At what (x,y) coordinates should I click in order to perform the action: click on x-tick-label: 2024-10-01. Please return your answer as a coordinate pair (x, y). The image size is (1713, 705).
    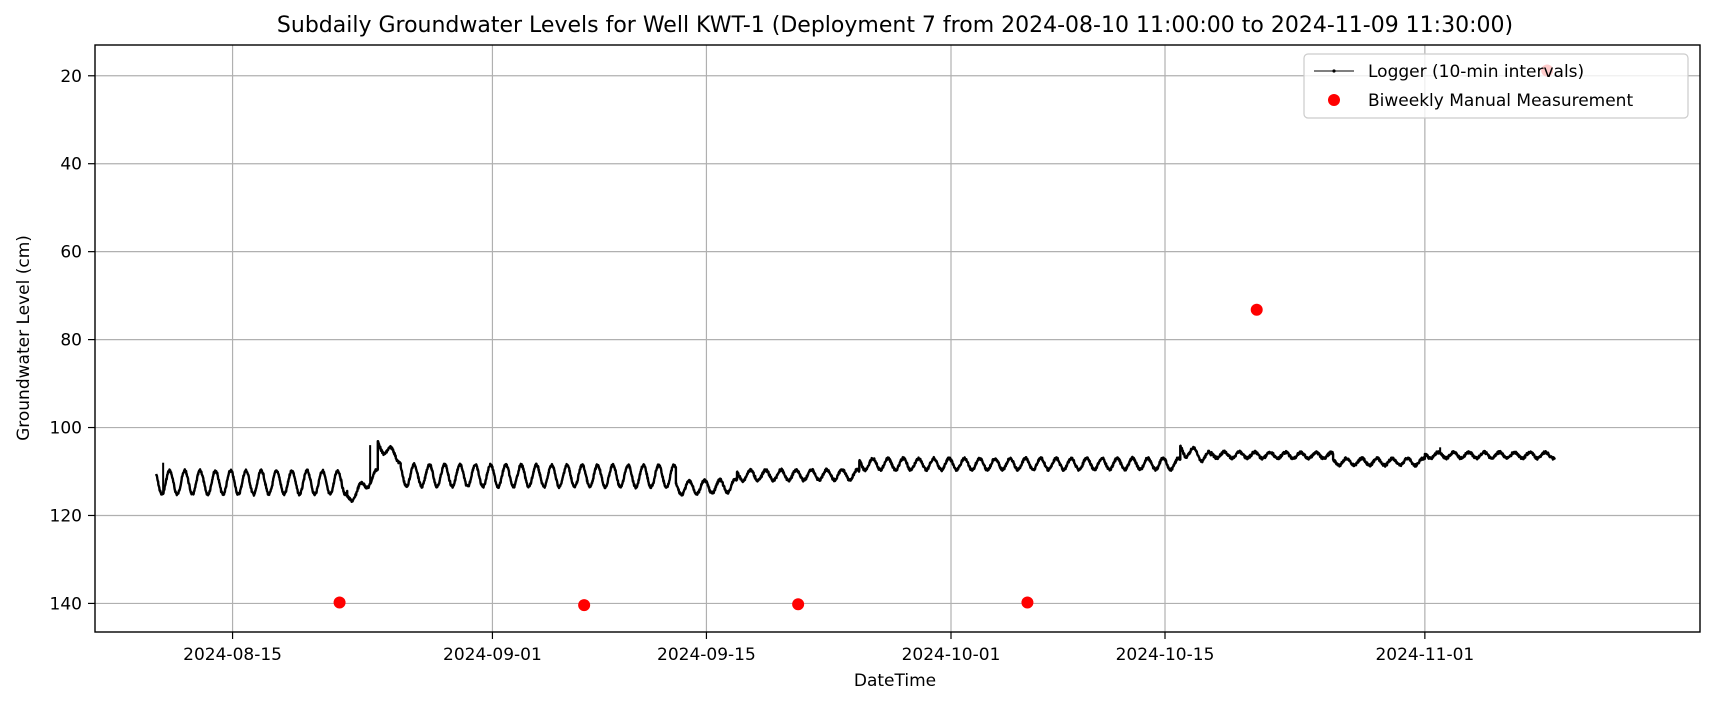
    Looking at the image, I should click on (951, 655).